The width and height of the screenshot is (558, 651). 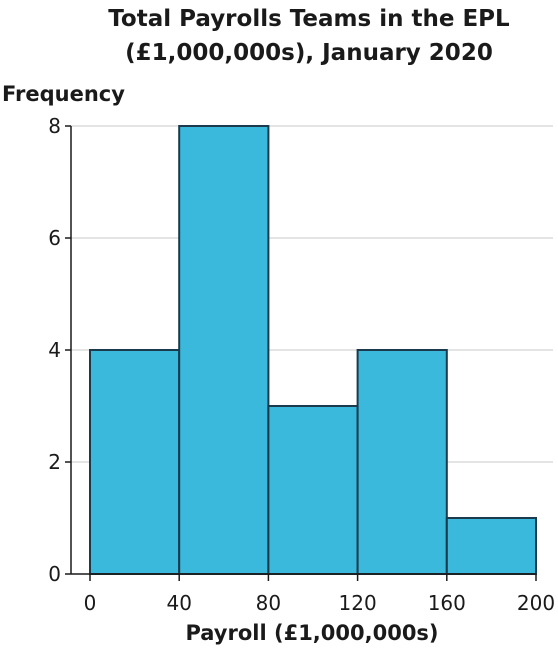 What do you see at coordinates (319, 594) in the screenshot?
I see `x-tick-labels: 0 40 80 120 160 200` at bounding box center [319, 594].